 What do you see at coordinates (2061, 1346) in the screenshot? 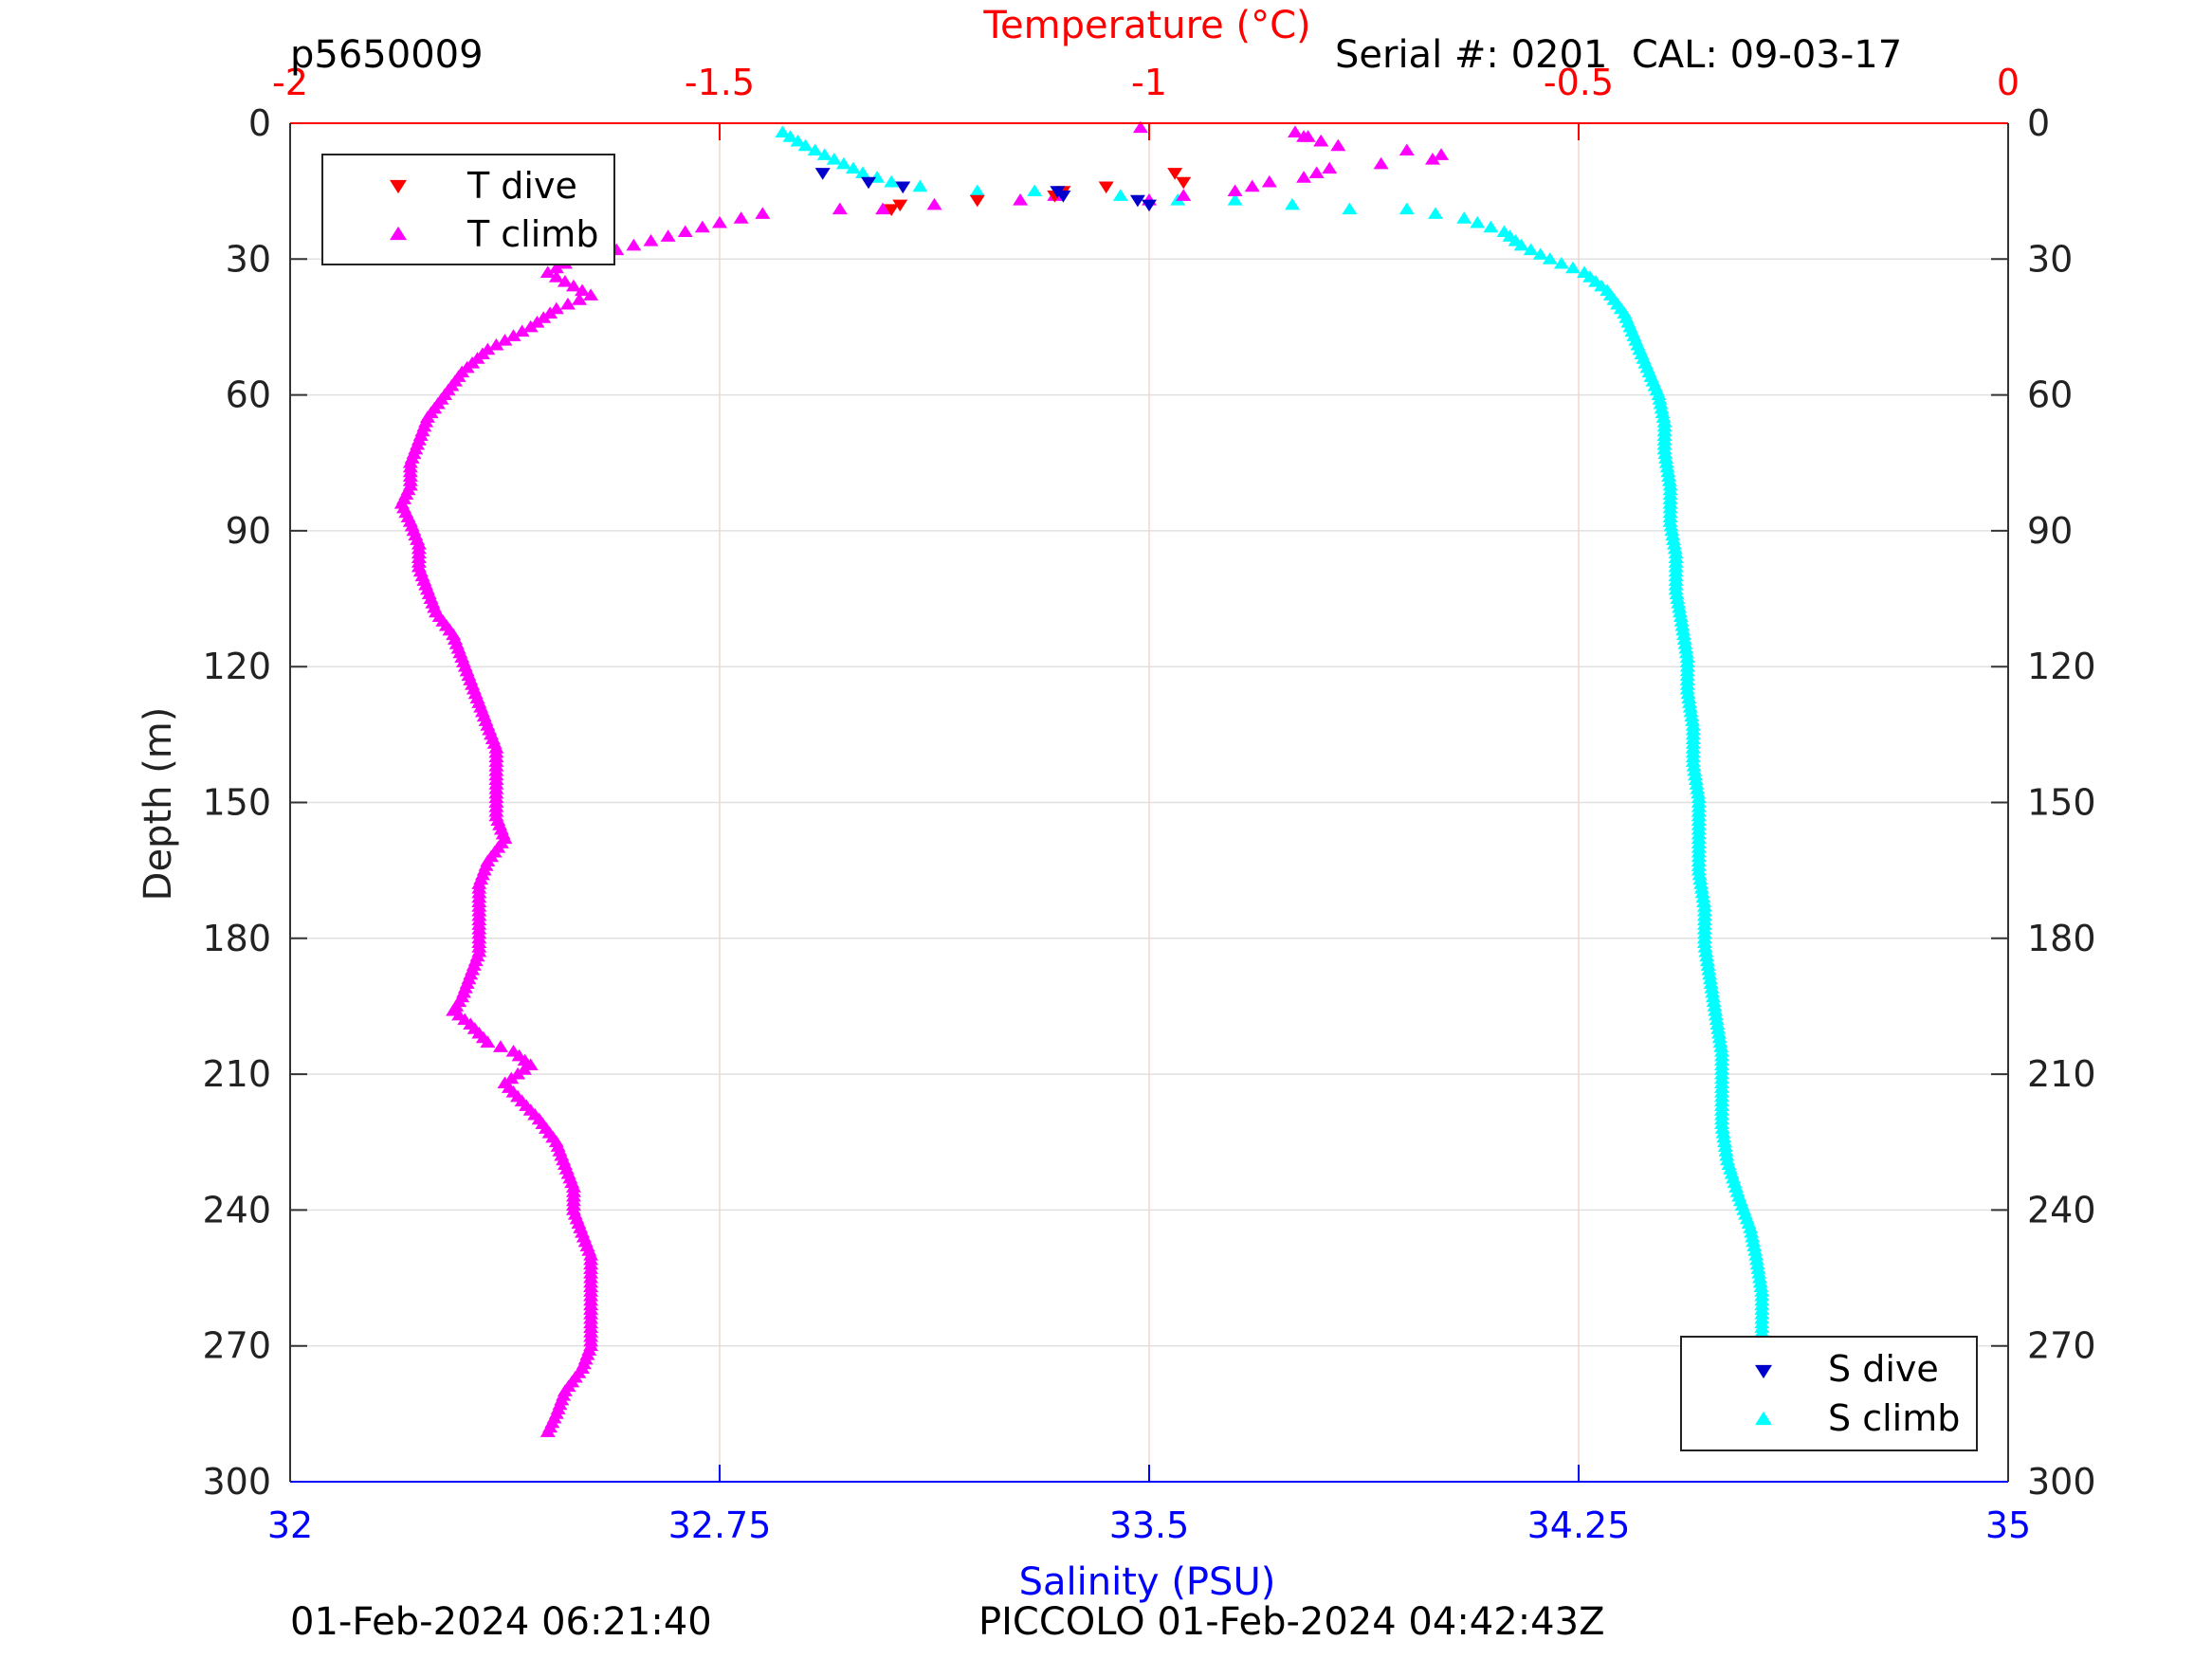
I see `depth-tick-label-right: 270` at bounding box center [2061, 1346].